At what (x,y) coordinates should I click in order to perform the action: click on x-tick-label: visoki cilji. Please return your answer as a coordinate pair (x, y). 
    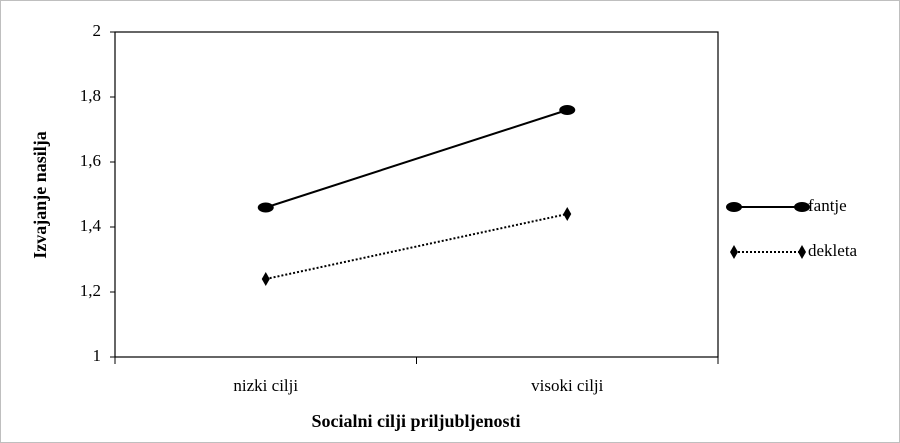
    Looking at the image, I should click on (567, 385).